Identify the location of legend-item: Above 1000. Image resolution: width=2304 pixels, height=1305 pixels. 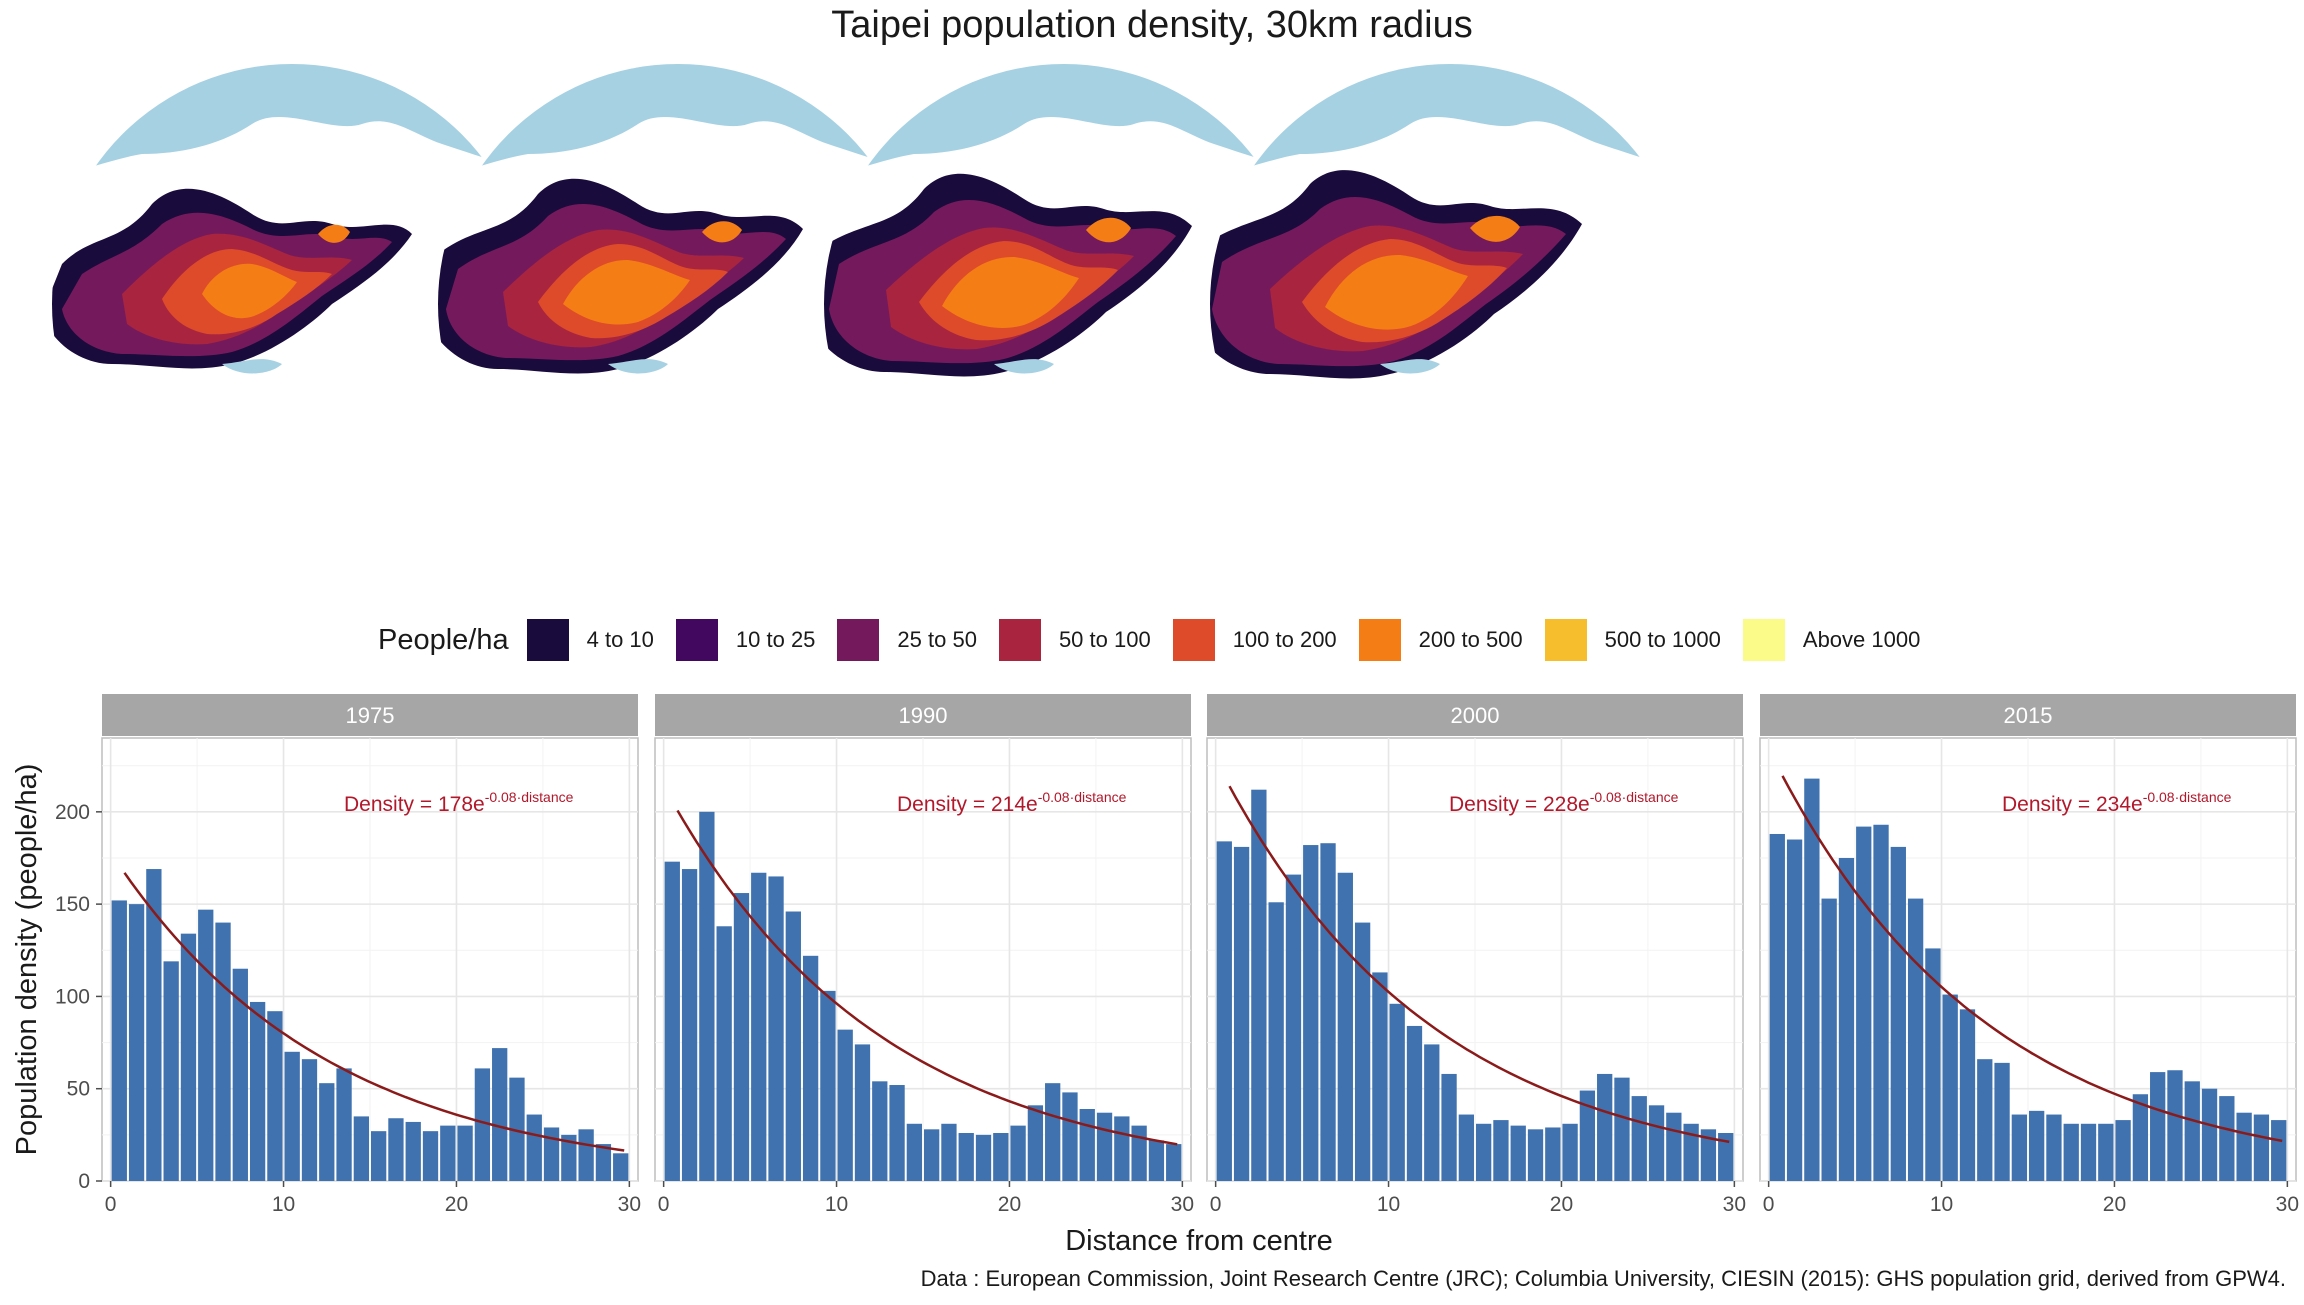
(1831, 640).